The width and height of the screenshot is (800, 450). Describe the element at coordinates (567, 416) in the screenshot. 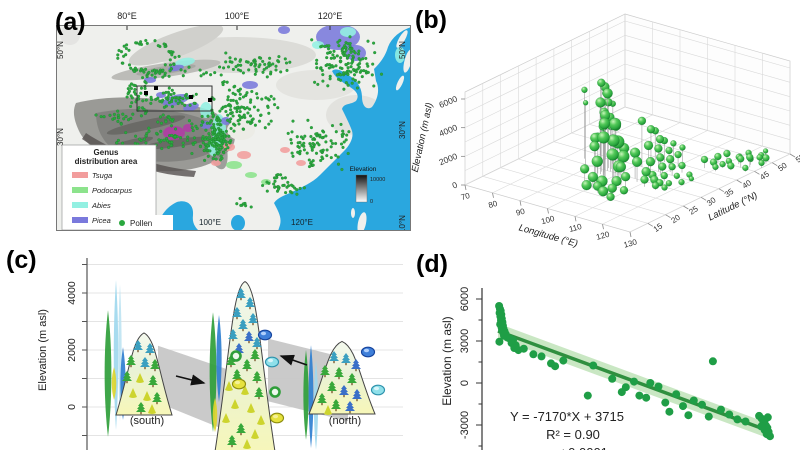

I see `regression-equation: Y = -7170*X + 3715` at that location.